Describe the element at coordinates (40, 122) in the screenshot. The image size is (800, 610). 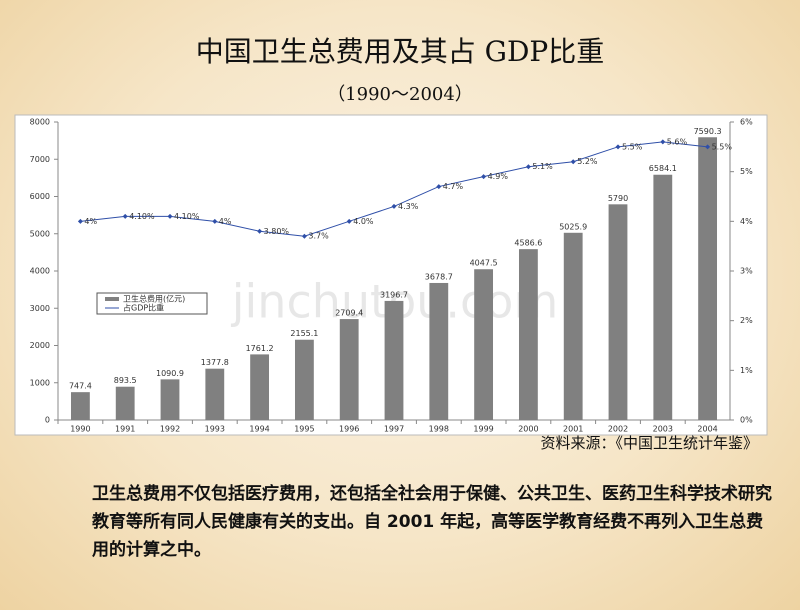
I see `y-tick-label: 8000` at that location.